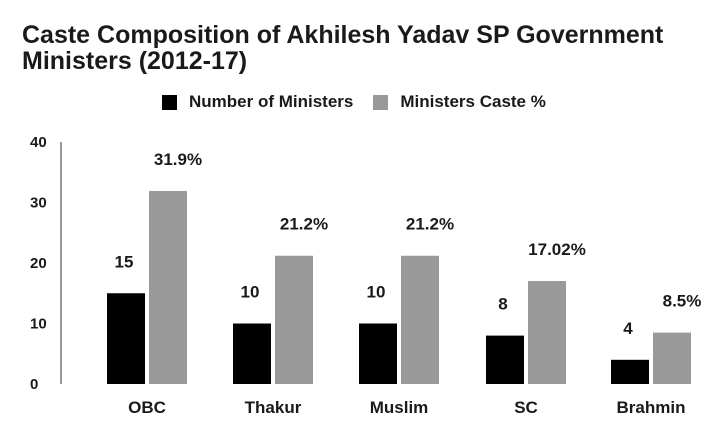  Describe the element at coordinates (273, 407) in the screenshot. I see `x-category-label: Thakur` at that location.